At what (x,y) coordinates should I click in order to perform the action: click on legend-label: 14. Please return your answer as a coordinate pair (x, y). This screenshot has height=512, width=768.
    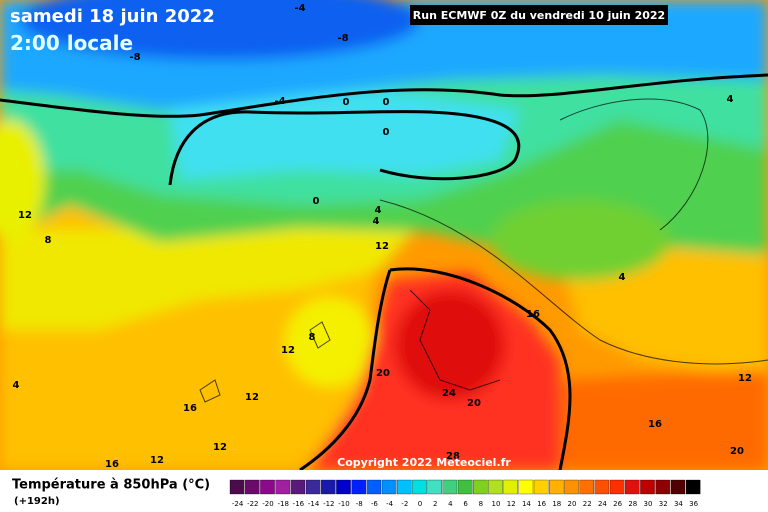
    Looking at the image, I should click on (526, 504).